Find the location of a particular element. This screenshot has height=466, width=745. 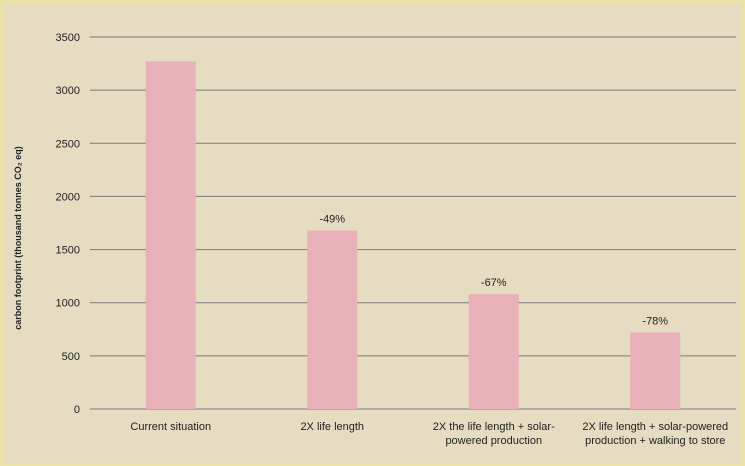

bar-data-label: -49% is located at coordinates (332, 219).